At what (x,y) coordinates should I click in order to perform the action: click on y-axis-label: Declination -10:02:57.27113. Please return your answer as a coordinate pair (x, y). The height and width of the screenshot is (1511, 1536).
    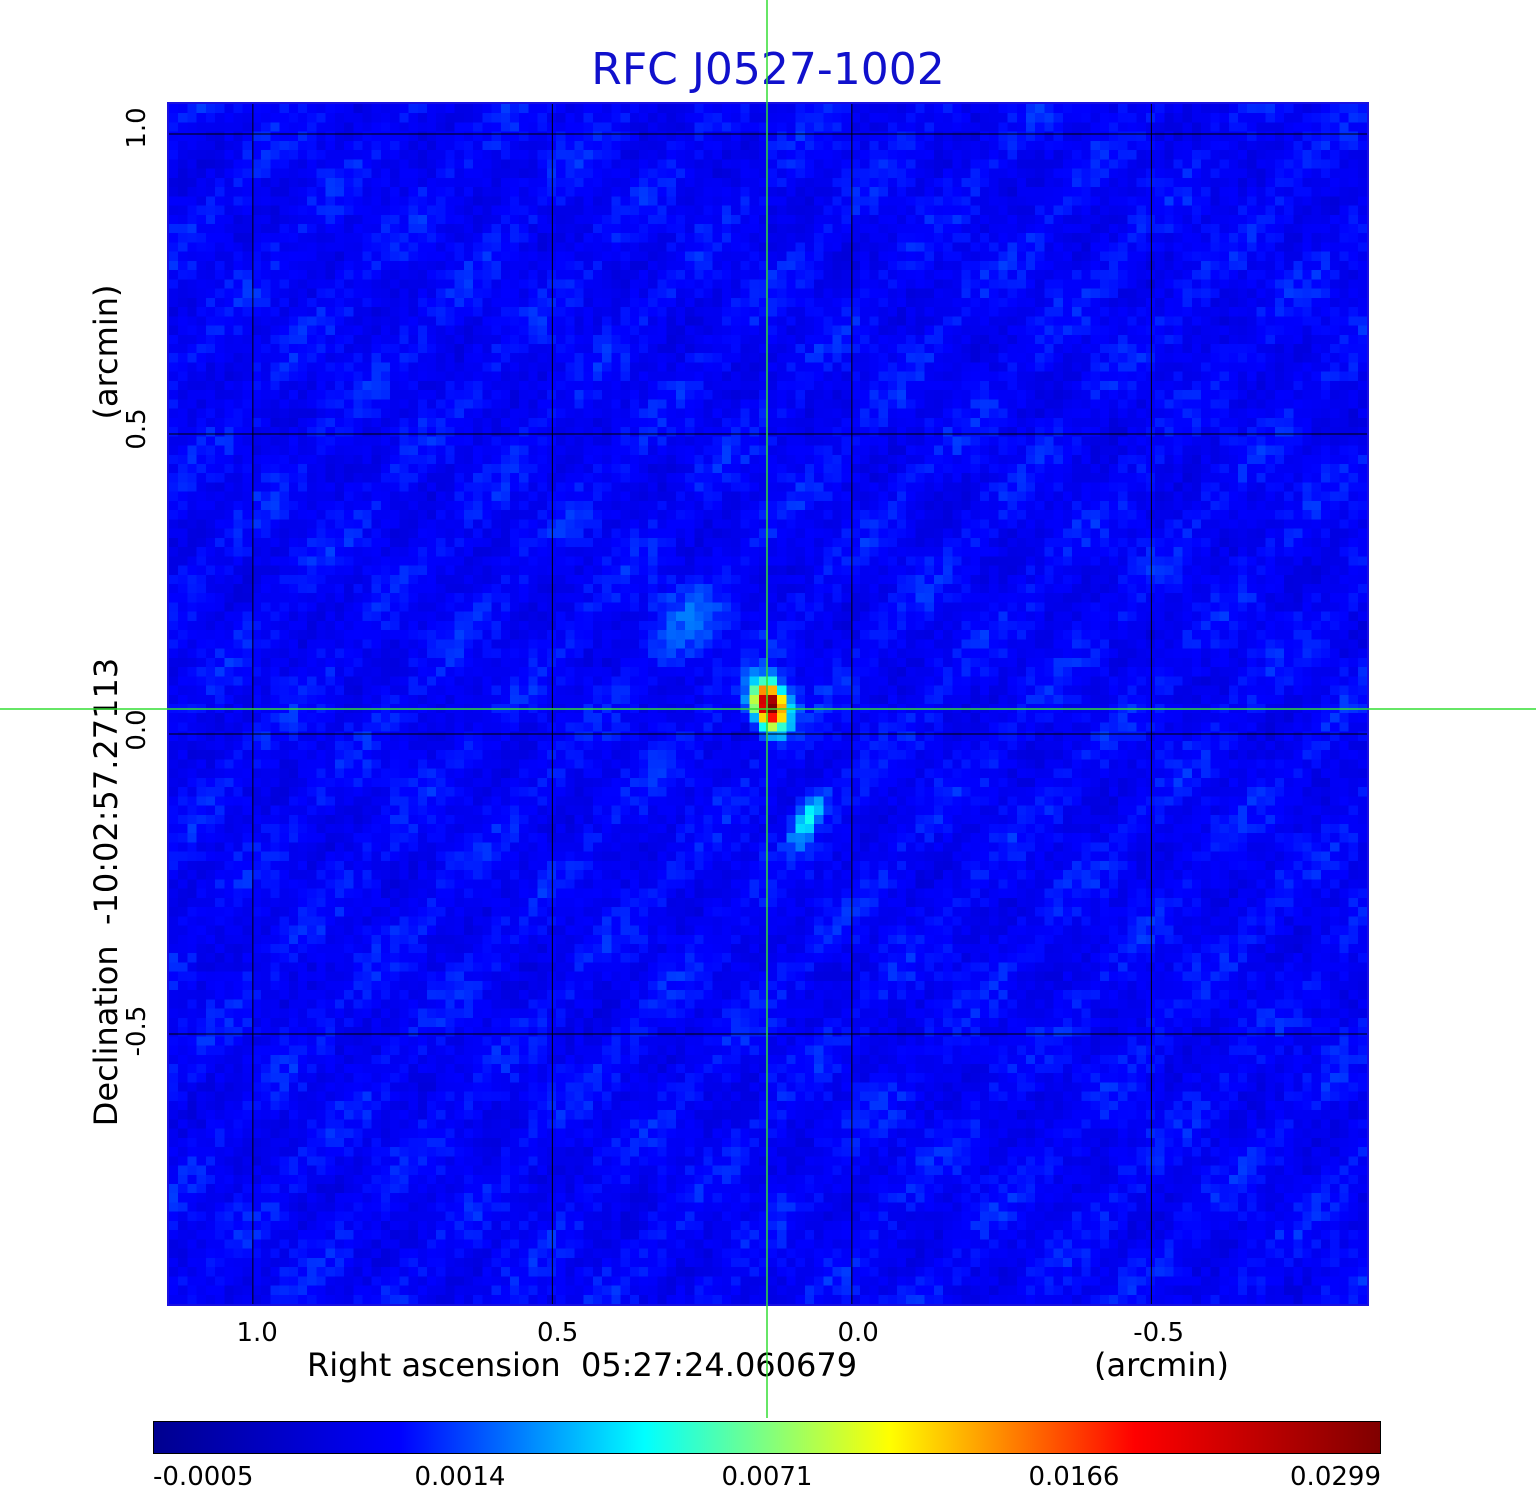
    Looking at the image, I should click on (106, 892).